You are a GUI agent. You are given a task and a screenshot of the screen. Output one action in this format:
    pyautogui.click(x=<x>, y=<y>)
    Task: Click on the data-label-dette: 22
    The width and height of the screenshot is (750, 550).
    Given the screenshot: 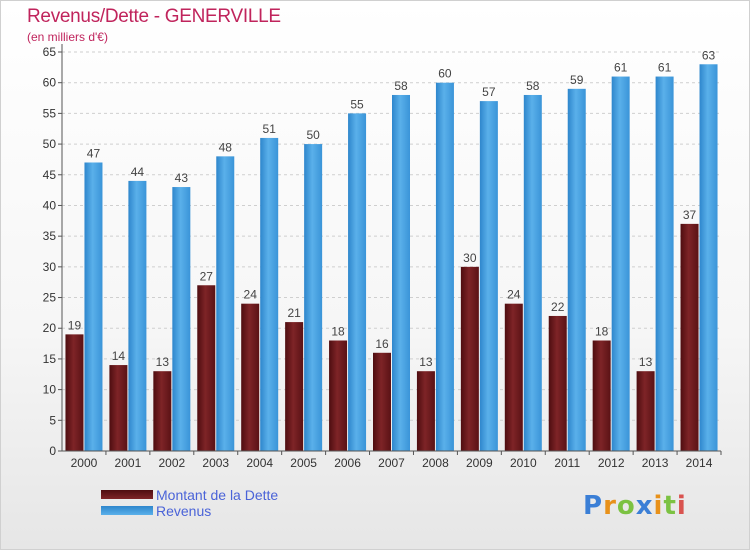 What is the action you would take?
    pyautogui.click(x=558, y=307)
    